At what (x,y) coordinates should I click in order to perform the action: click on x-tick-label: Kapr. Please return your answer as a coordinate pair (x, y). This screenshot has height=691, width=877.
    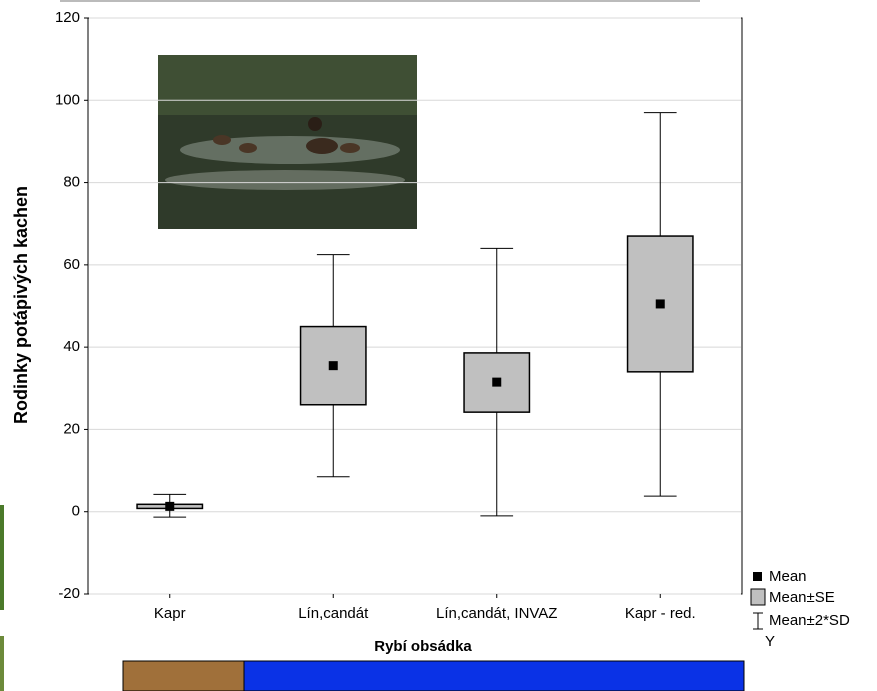
    Looking at the image, I should click on (170, 613).